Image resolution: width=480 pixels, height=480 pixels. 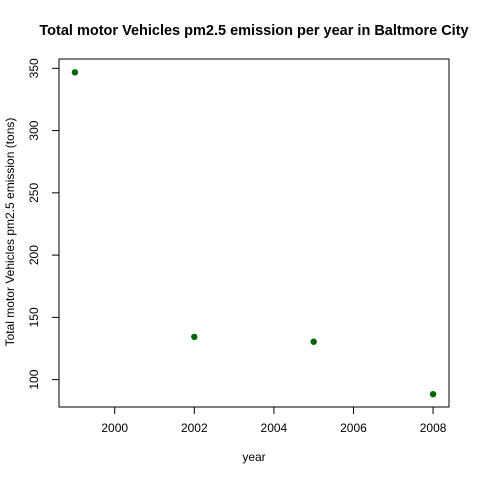 What do you see at coordinates (34, 68) in the screenshot?
I see `y-tick-label: 350` at bounding box center [34, 68].